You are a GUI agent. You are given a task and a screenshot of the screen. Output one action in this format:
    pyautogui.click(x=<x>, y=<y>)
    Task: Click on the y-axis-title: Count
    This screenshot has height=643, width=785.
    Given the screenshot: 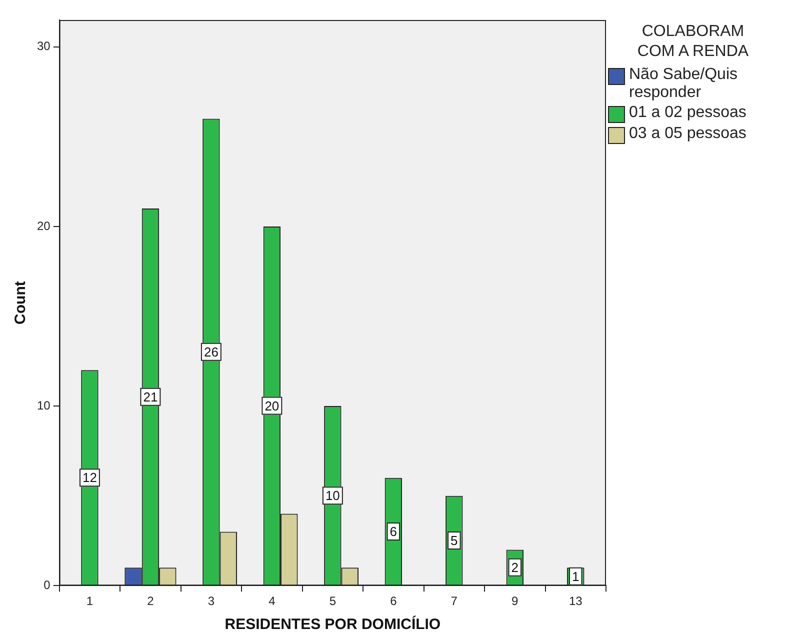 What is the action you would take?
    pyautogui.click(x=21, y=302)
    